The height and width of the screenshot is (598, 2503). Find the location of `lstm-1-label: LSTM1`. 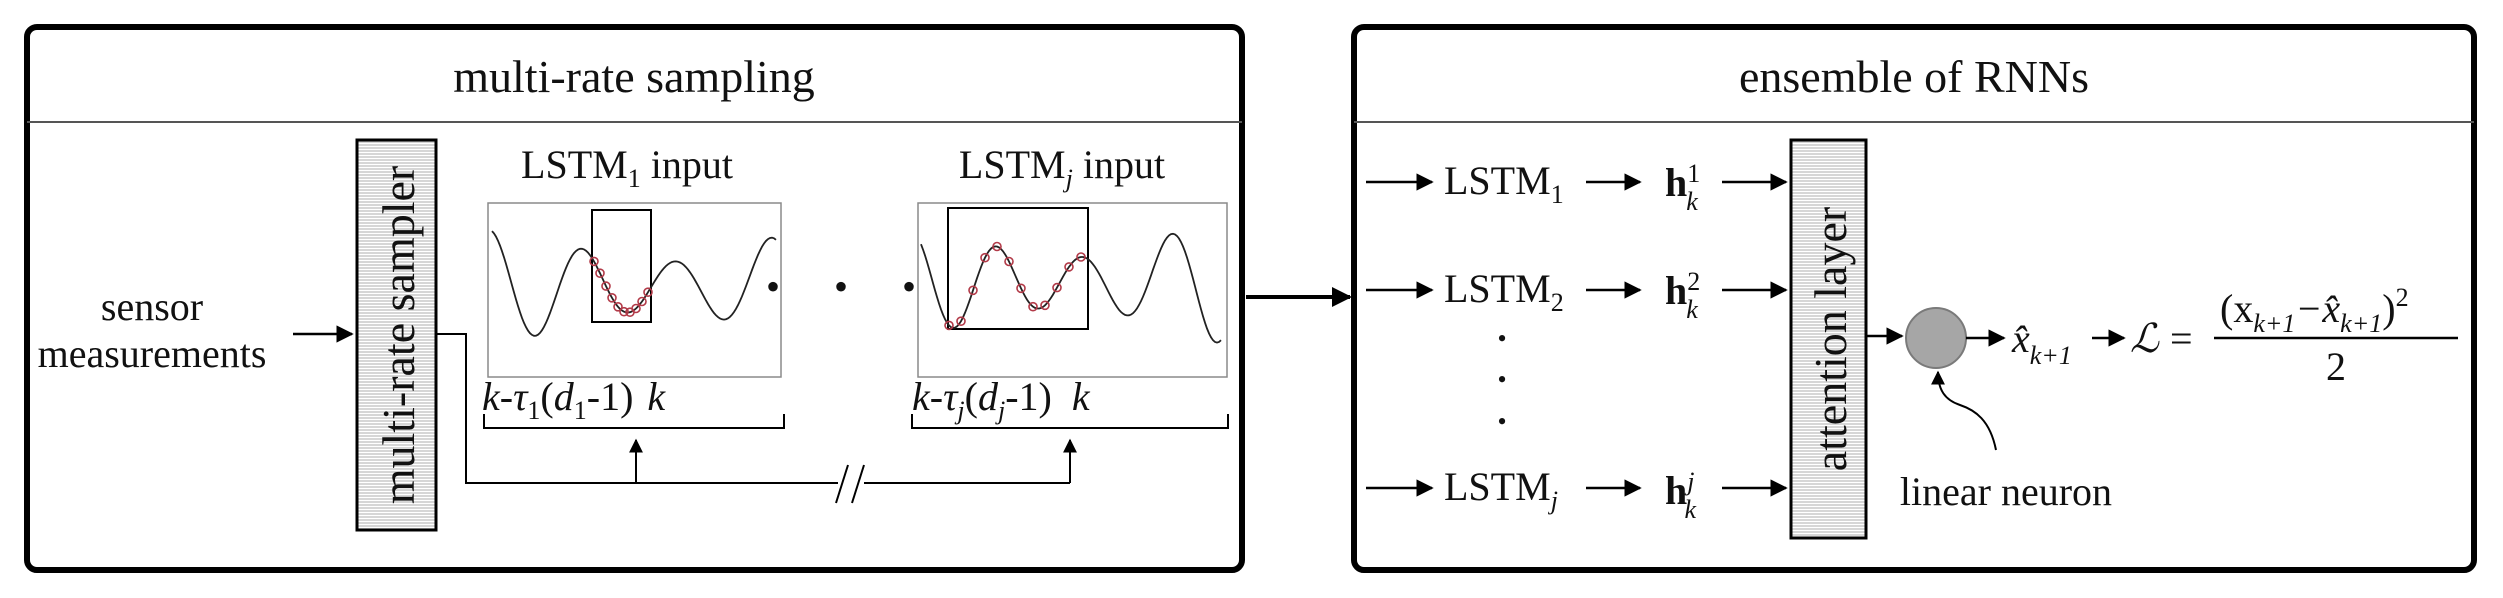

lstm-1-label: LSTM1 is located at coordinates (1504, 183).